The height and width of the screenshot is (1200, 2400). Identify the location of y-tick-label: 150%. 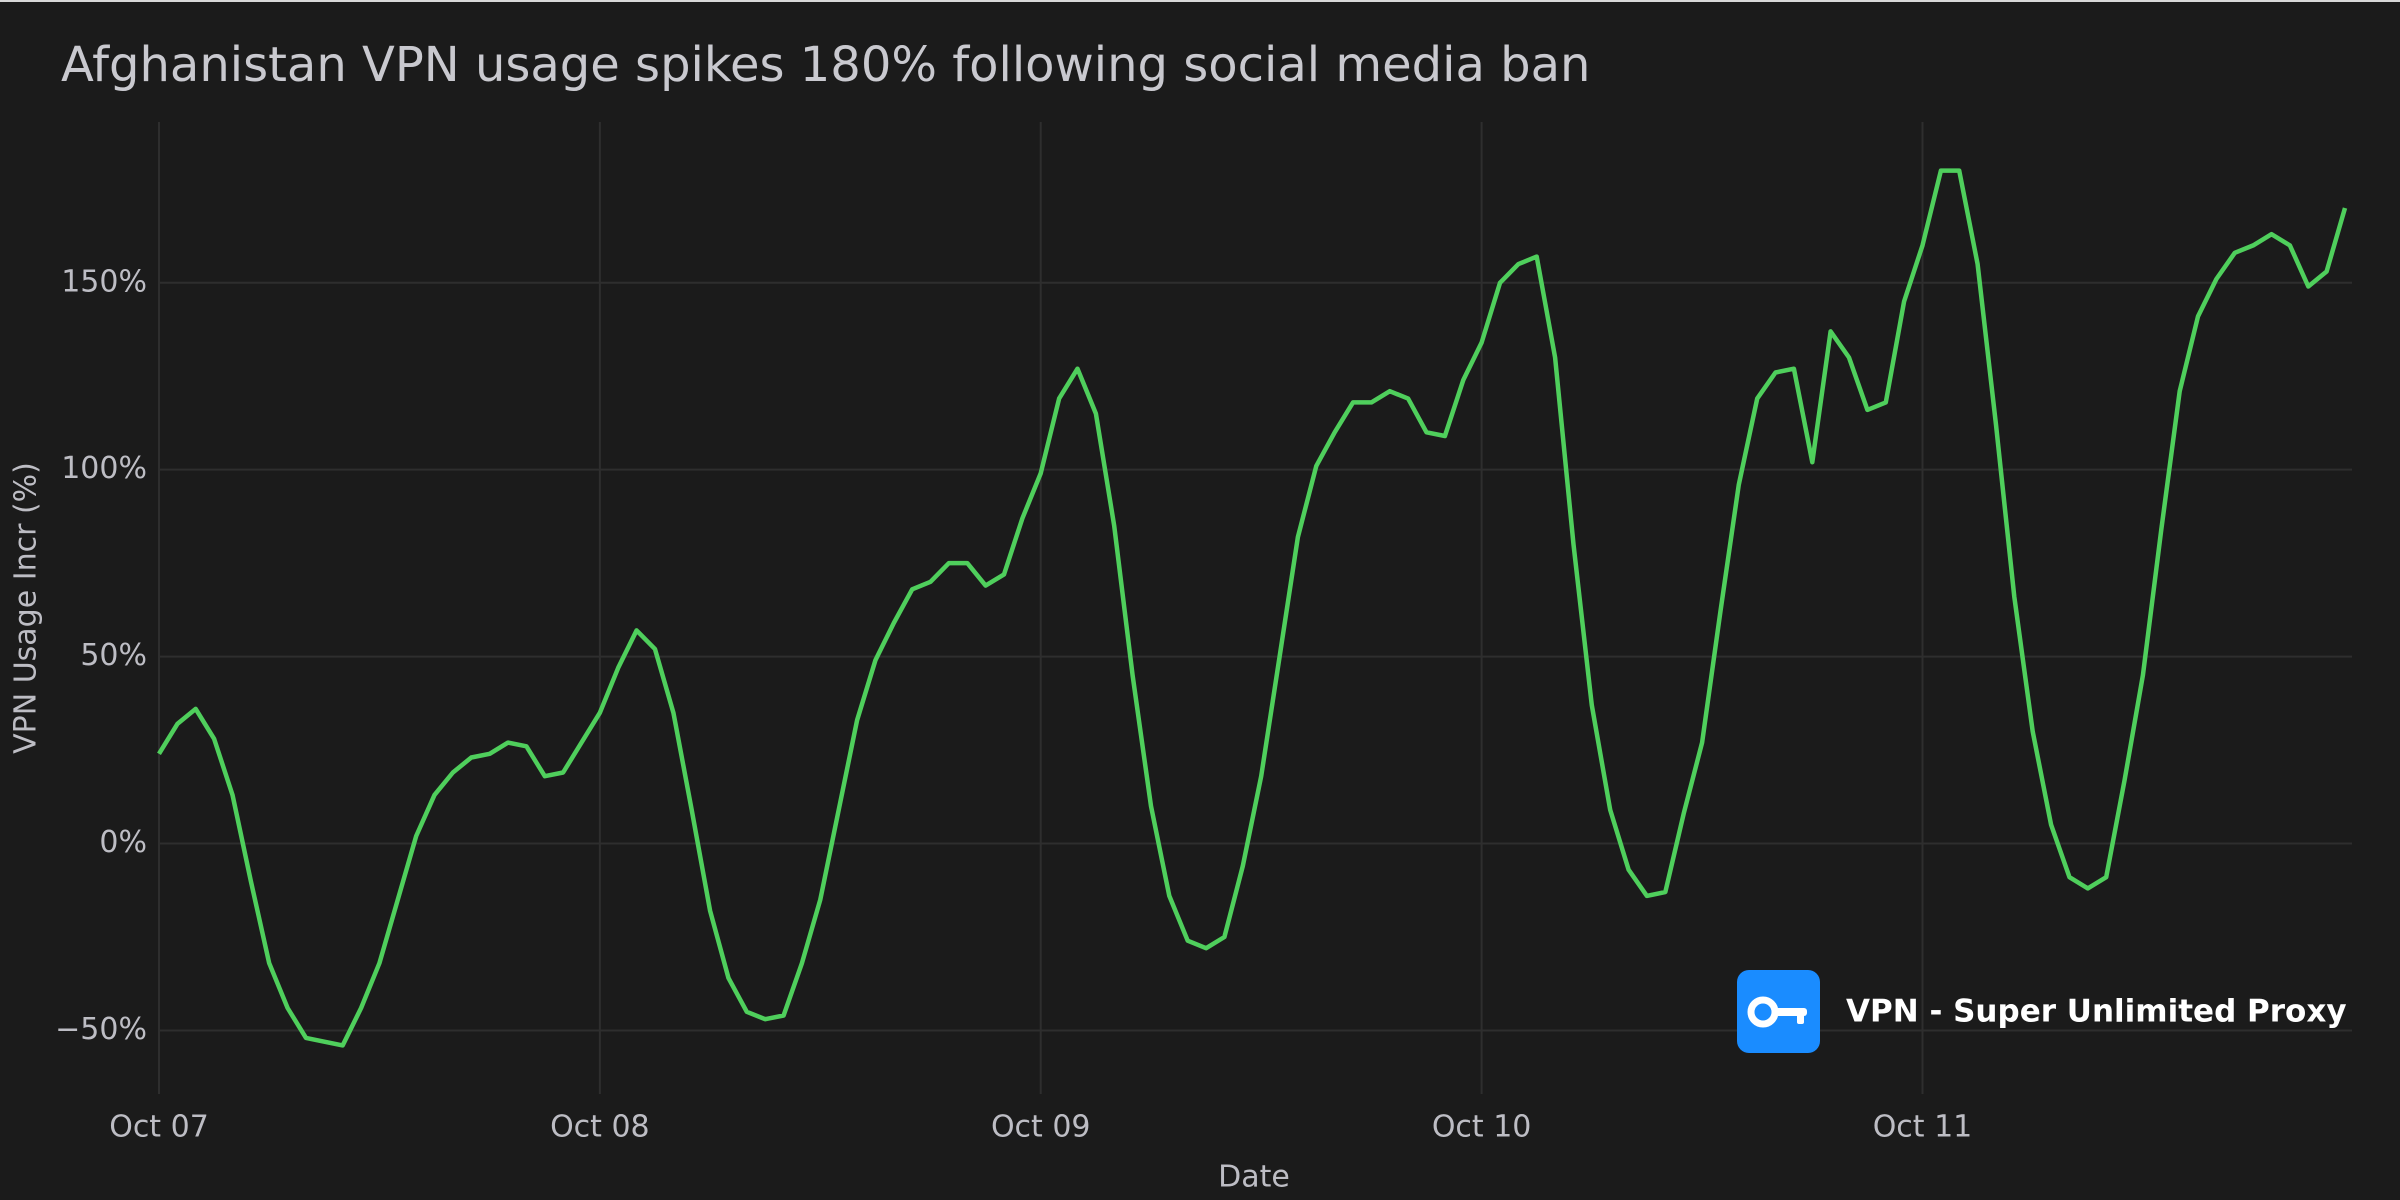
(104, 281).